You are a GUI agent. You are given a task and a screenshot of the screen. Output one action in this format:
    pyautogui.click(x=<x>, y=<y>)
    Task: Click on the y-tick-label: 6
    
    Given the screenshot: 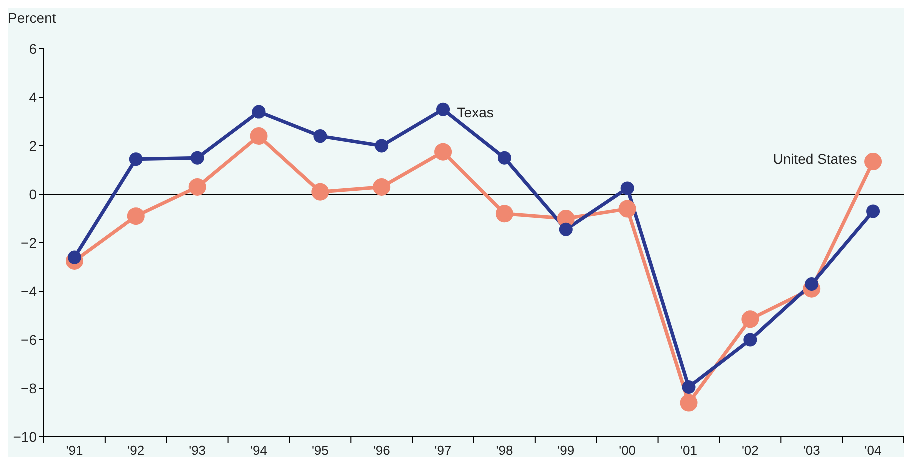 What is the action you would take?
    pyautogui.click(x=33, y=48)
    